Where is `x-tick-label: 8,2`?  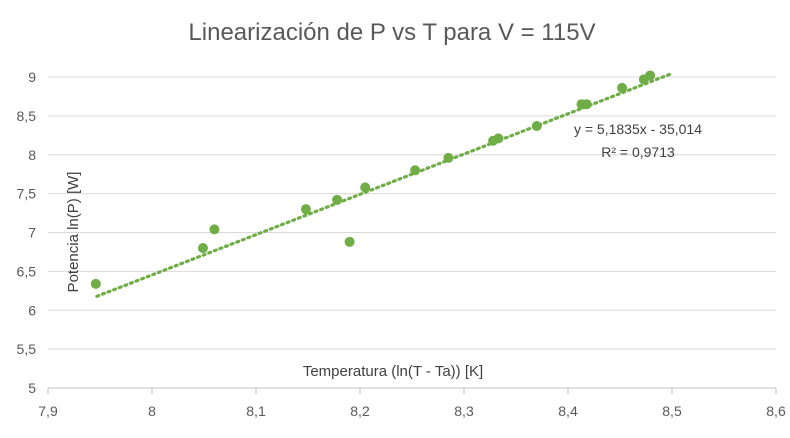
x-tick-label: 8,2 is located at coordinates (360, 411).